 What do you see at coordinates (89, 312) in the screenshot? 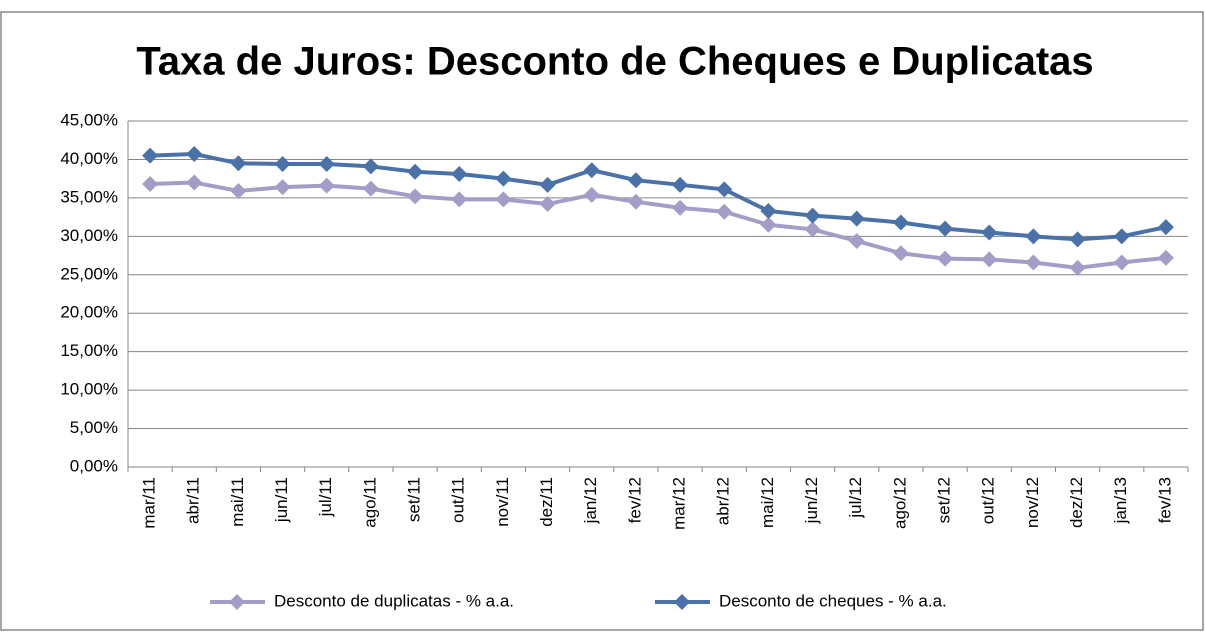
I see `y-tick-label: 20,00%` at bounding box center [89, 312].